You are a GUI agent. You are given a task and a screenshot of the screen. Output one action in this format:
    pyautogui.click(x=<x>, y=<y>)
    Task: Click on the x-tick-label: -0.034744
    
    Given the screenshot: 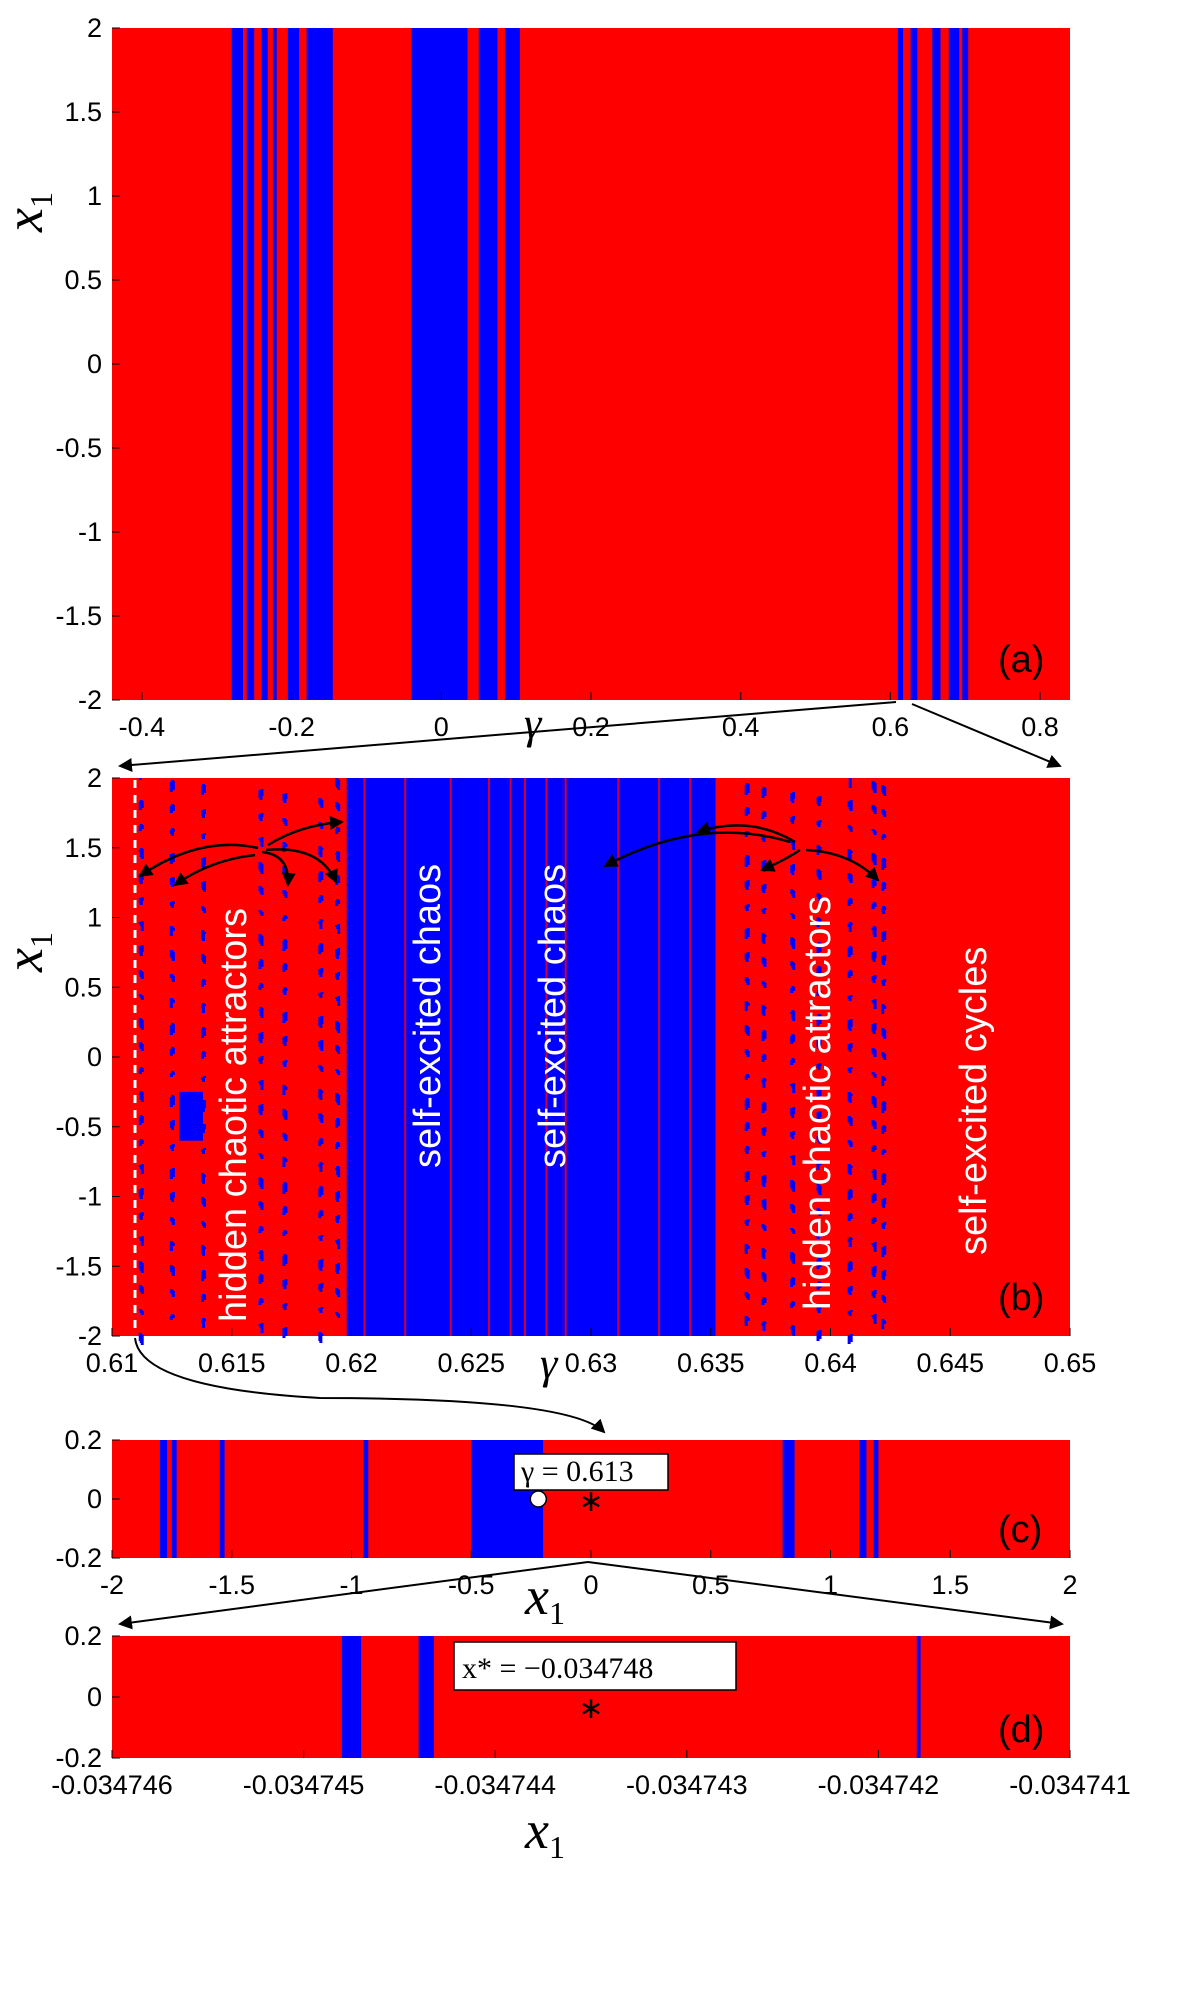 What is the action you would take?
    pyautogui.click(x=495, y=1785)
    